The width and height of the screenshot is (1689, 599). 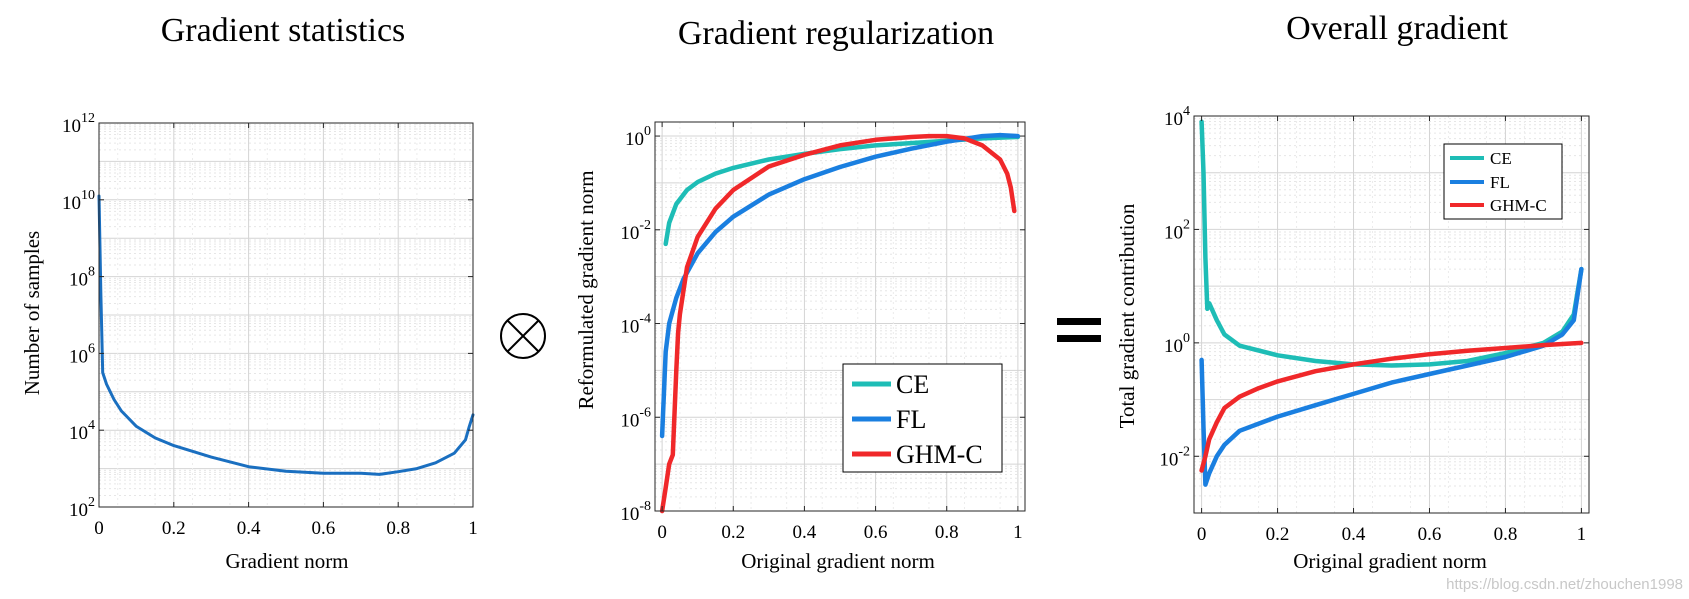 I want to click on y-tick-label: 10⁶, so click(x=82, y=354).